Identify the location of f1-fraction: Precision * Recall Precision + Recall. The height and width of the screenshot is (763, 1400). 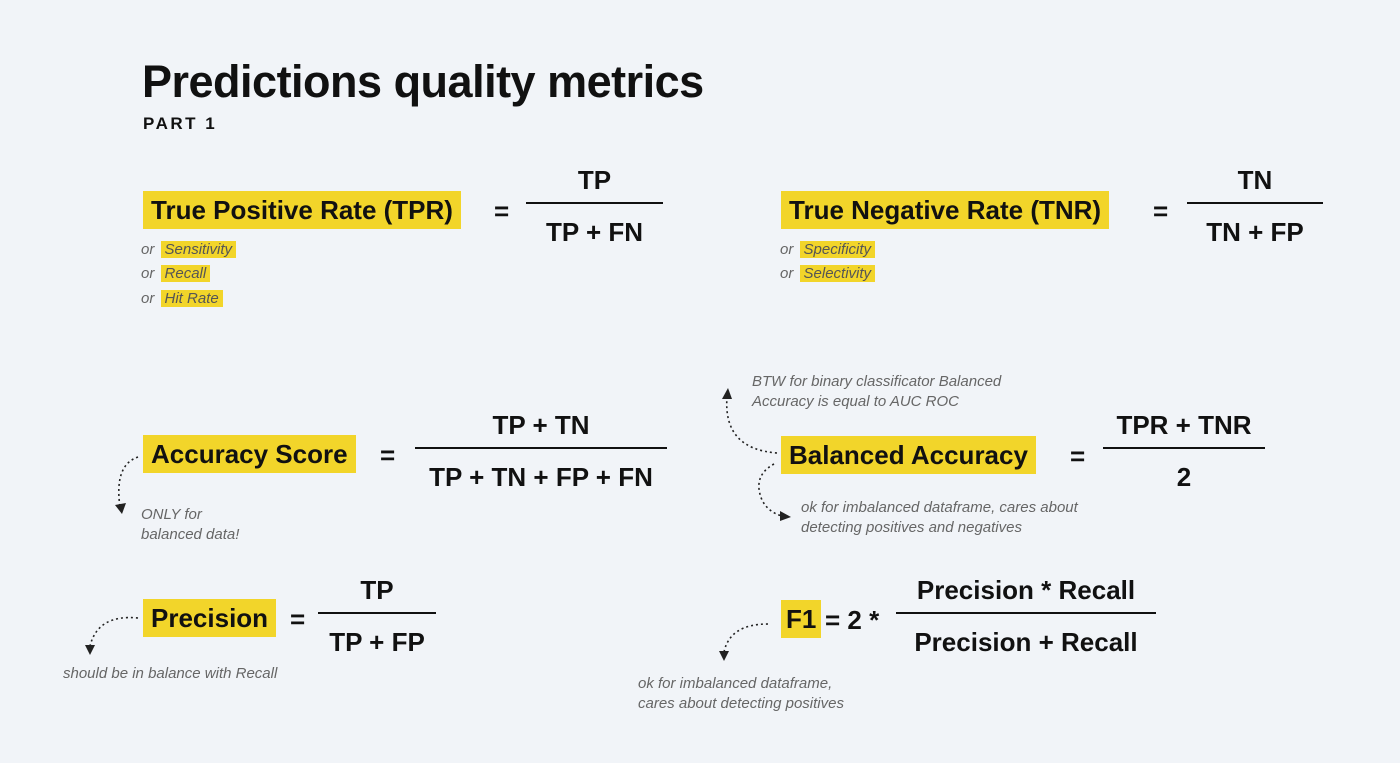
(1026, 616).